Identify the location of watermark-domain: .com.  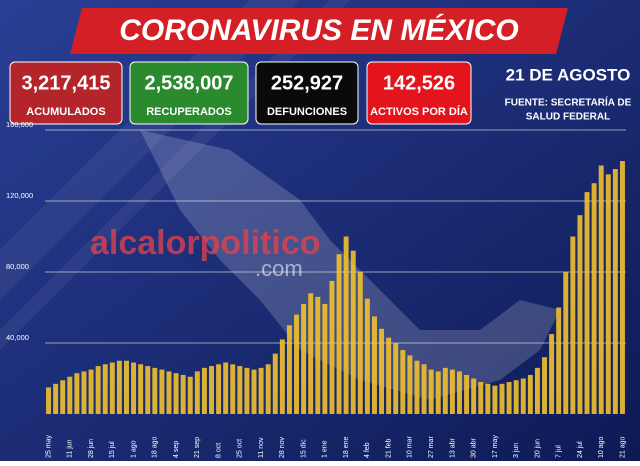
(279, 268).